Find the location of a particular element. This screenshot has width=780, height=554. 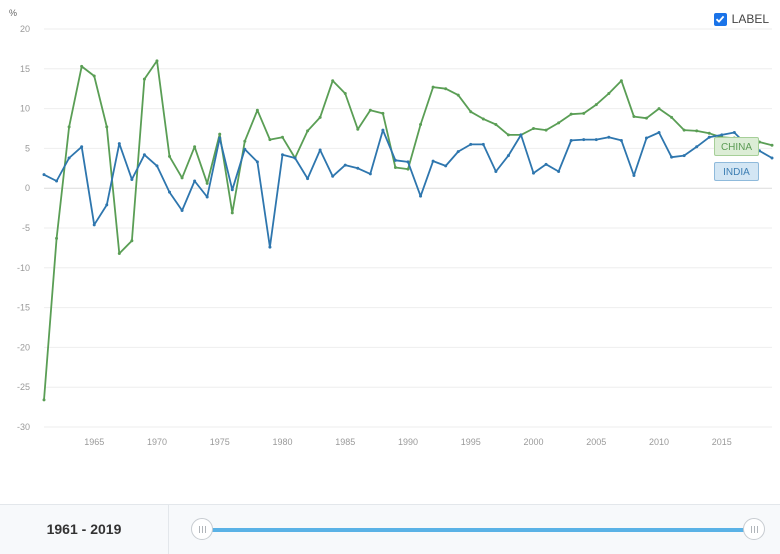

range-slider-track is located at coordinates (478, 530).